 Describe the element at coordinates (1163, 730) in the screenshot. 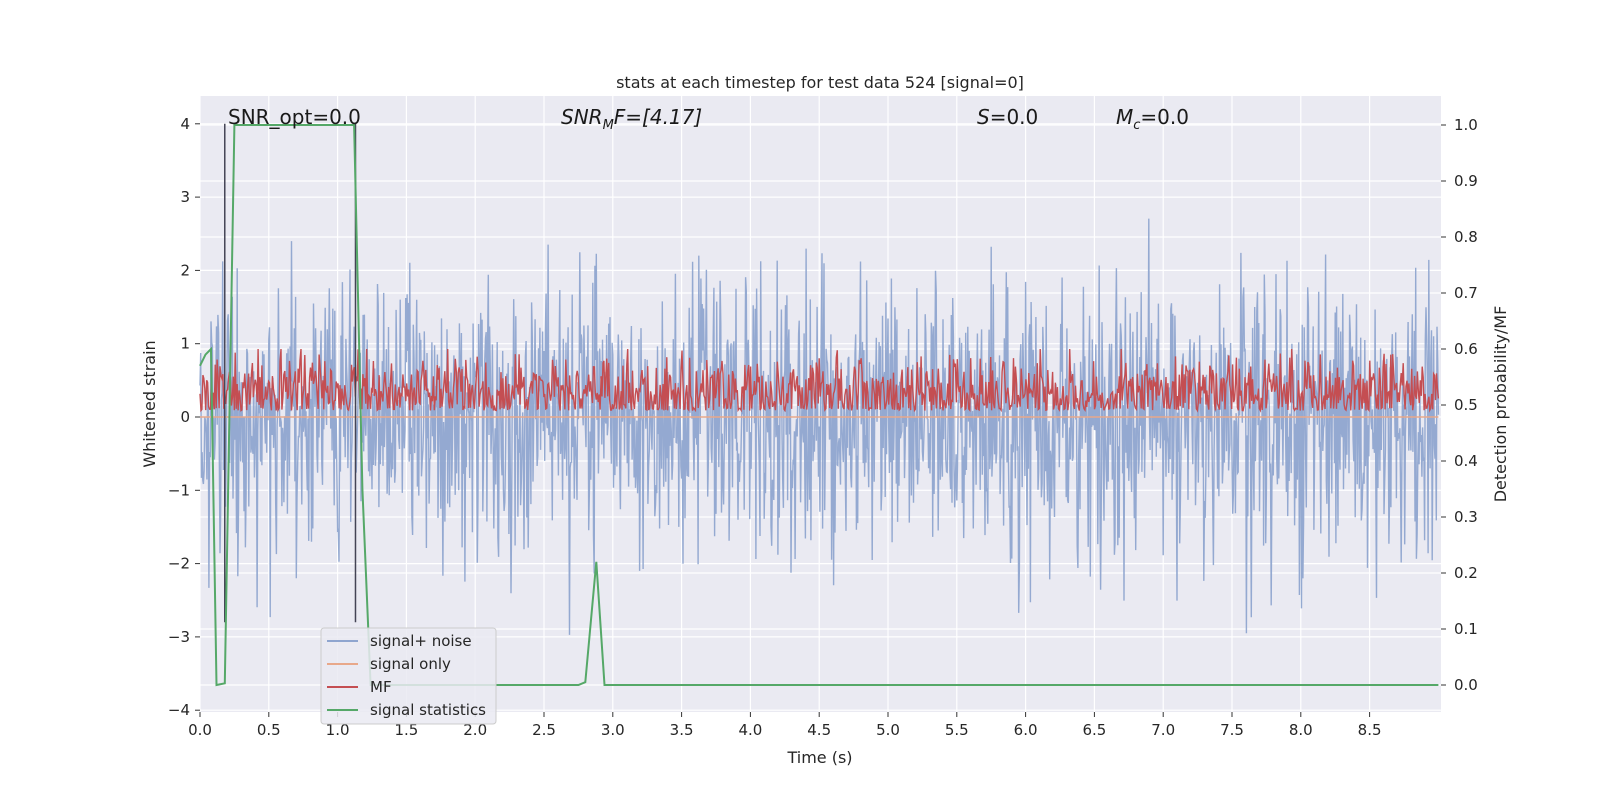

I see `x-tick-label-14: 7.0` at that location.